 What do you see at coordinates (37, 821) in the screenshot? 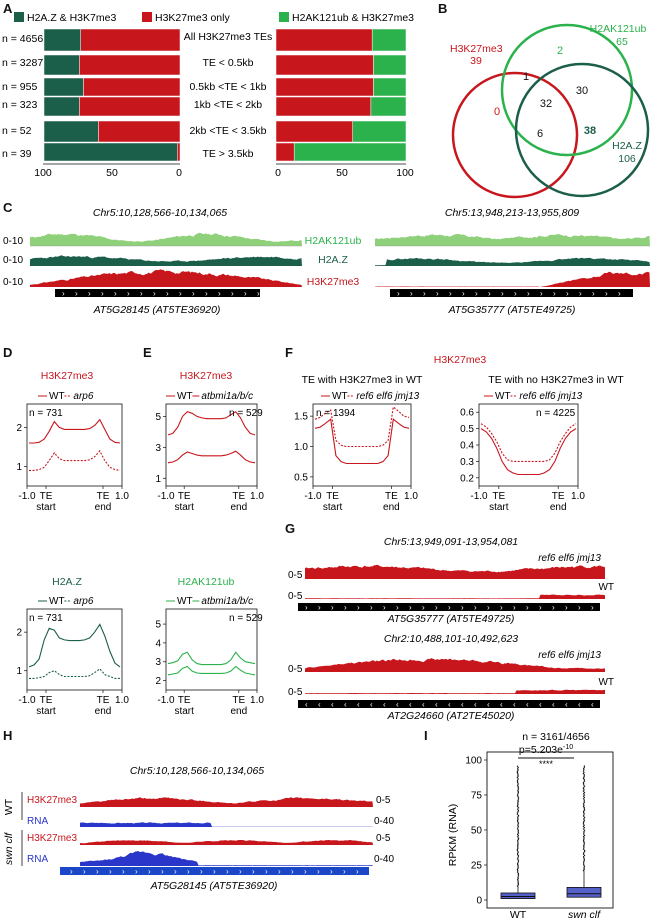
I see `track-label: RNA` at bounding box center [37, 821].